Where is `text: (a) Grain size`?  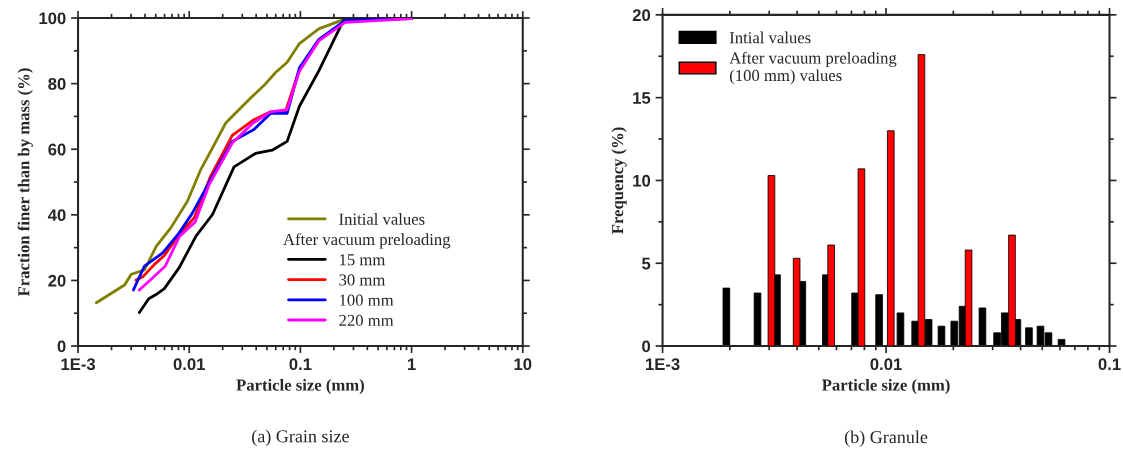 text: (a) Grain size is located at coordinates (300, 438).